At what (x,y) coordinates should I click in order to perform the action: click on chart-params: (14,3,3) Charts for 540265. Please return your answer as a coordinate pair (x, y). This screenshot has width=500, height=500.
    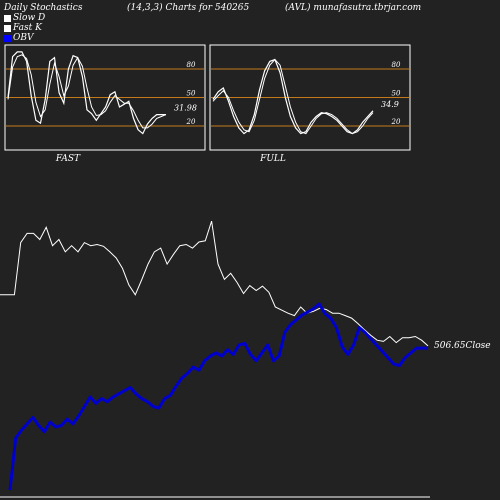
    Looking at the image, I should click on (188, 8).